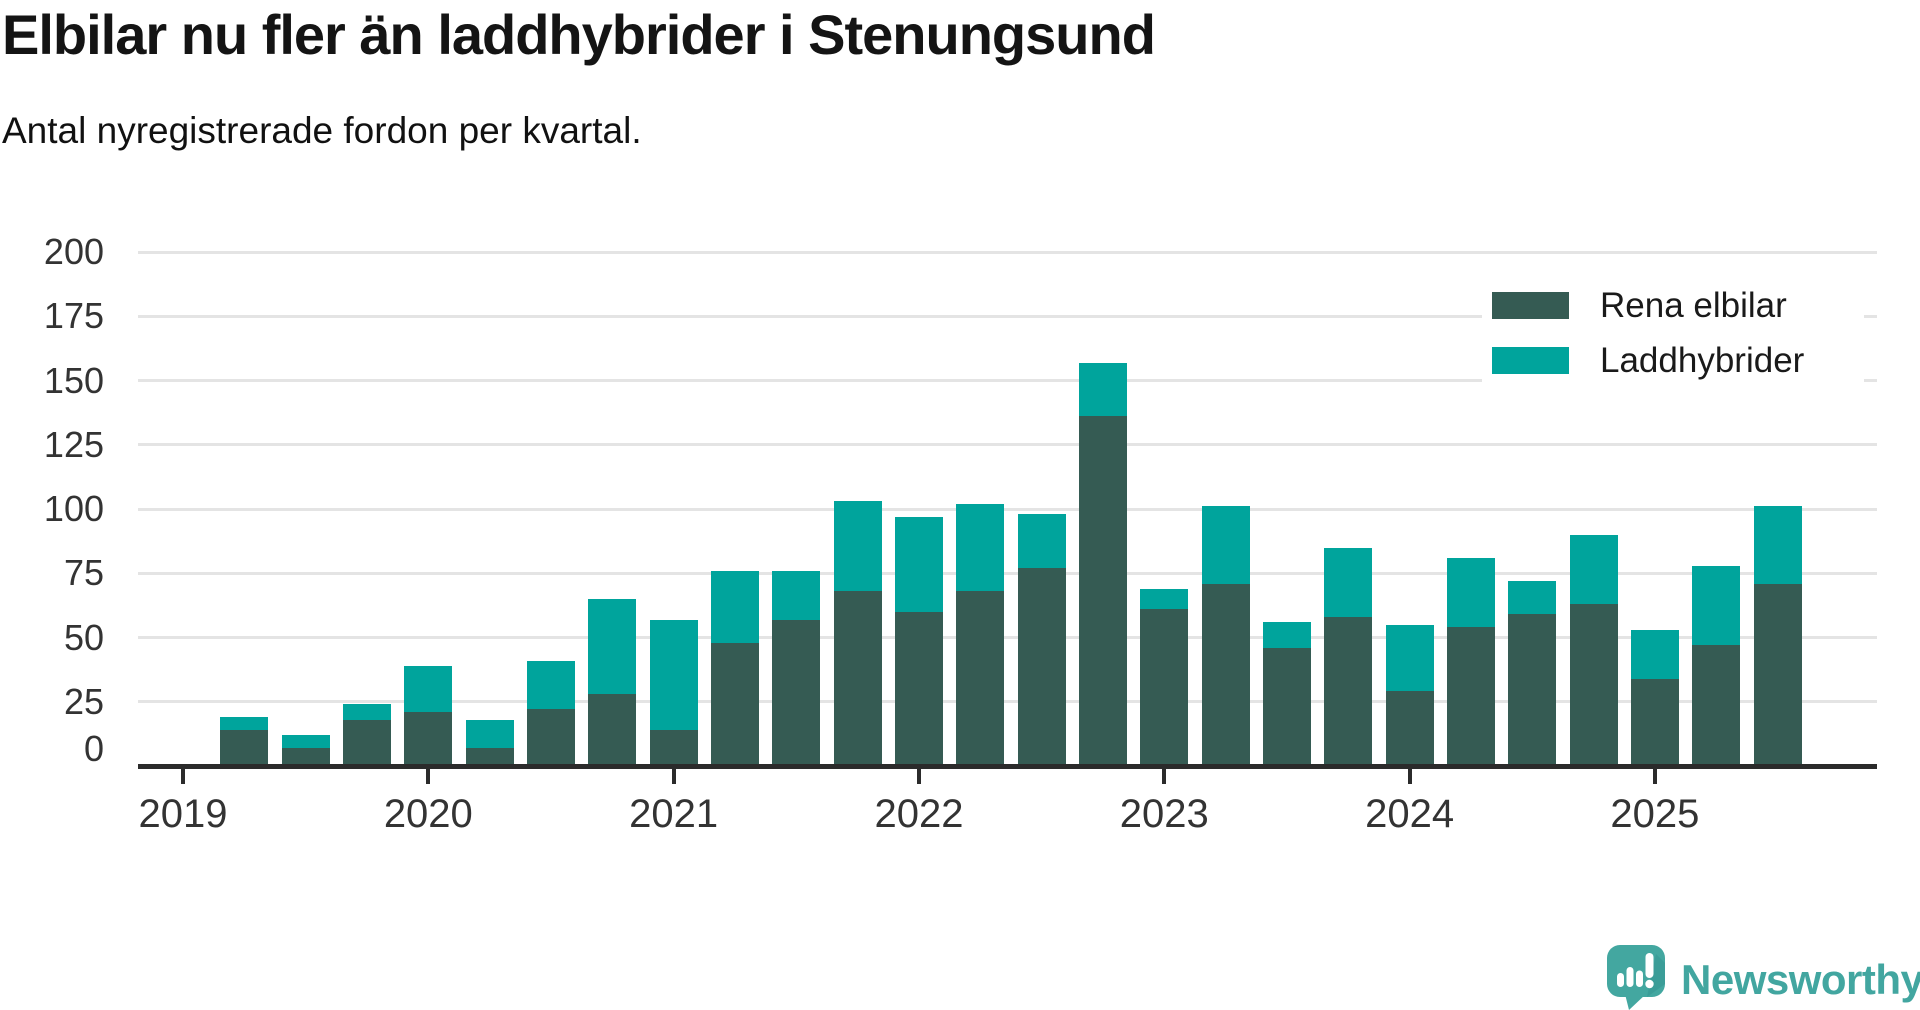 The image size is (1920, 1010). I want to click on chart-legend: Rena elbilar Laddhybrider, so click(1673, 334).